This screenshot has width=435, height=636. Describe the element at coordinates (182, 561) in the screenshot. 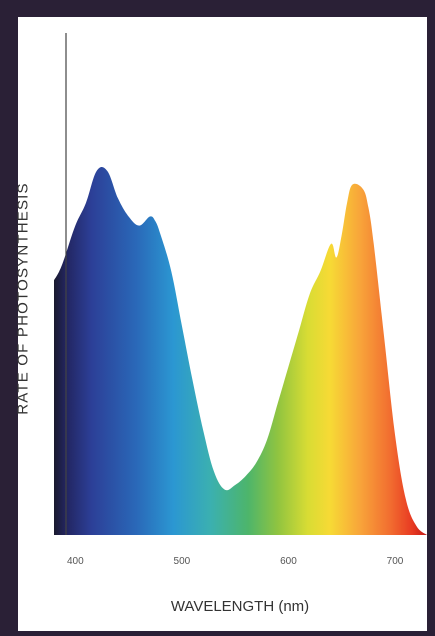

I see `x-tick-500: 500` at that location.